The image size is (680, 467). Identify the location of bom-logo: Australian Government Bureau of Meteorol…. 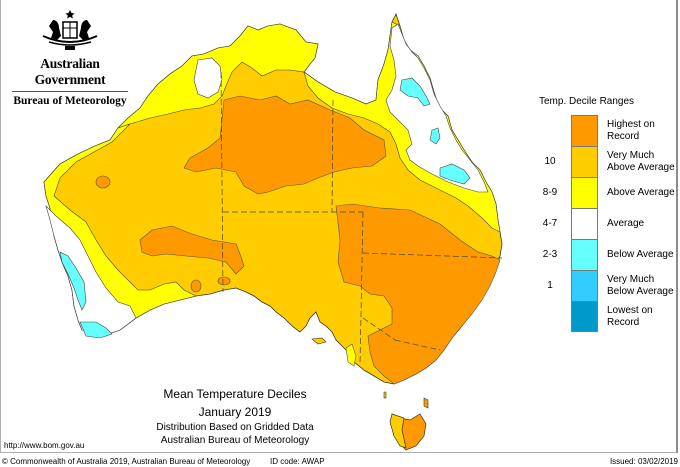
(70, 56).